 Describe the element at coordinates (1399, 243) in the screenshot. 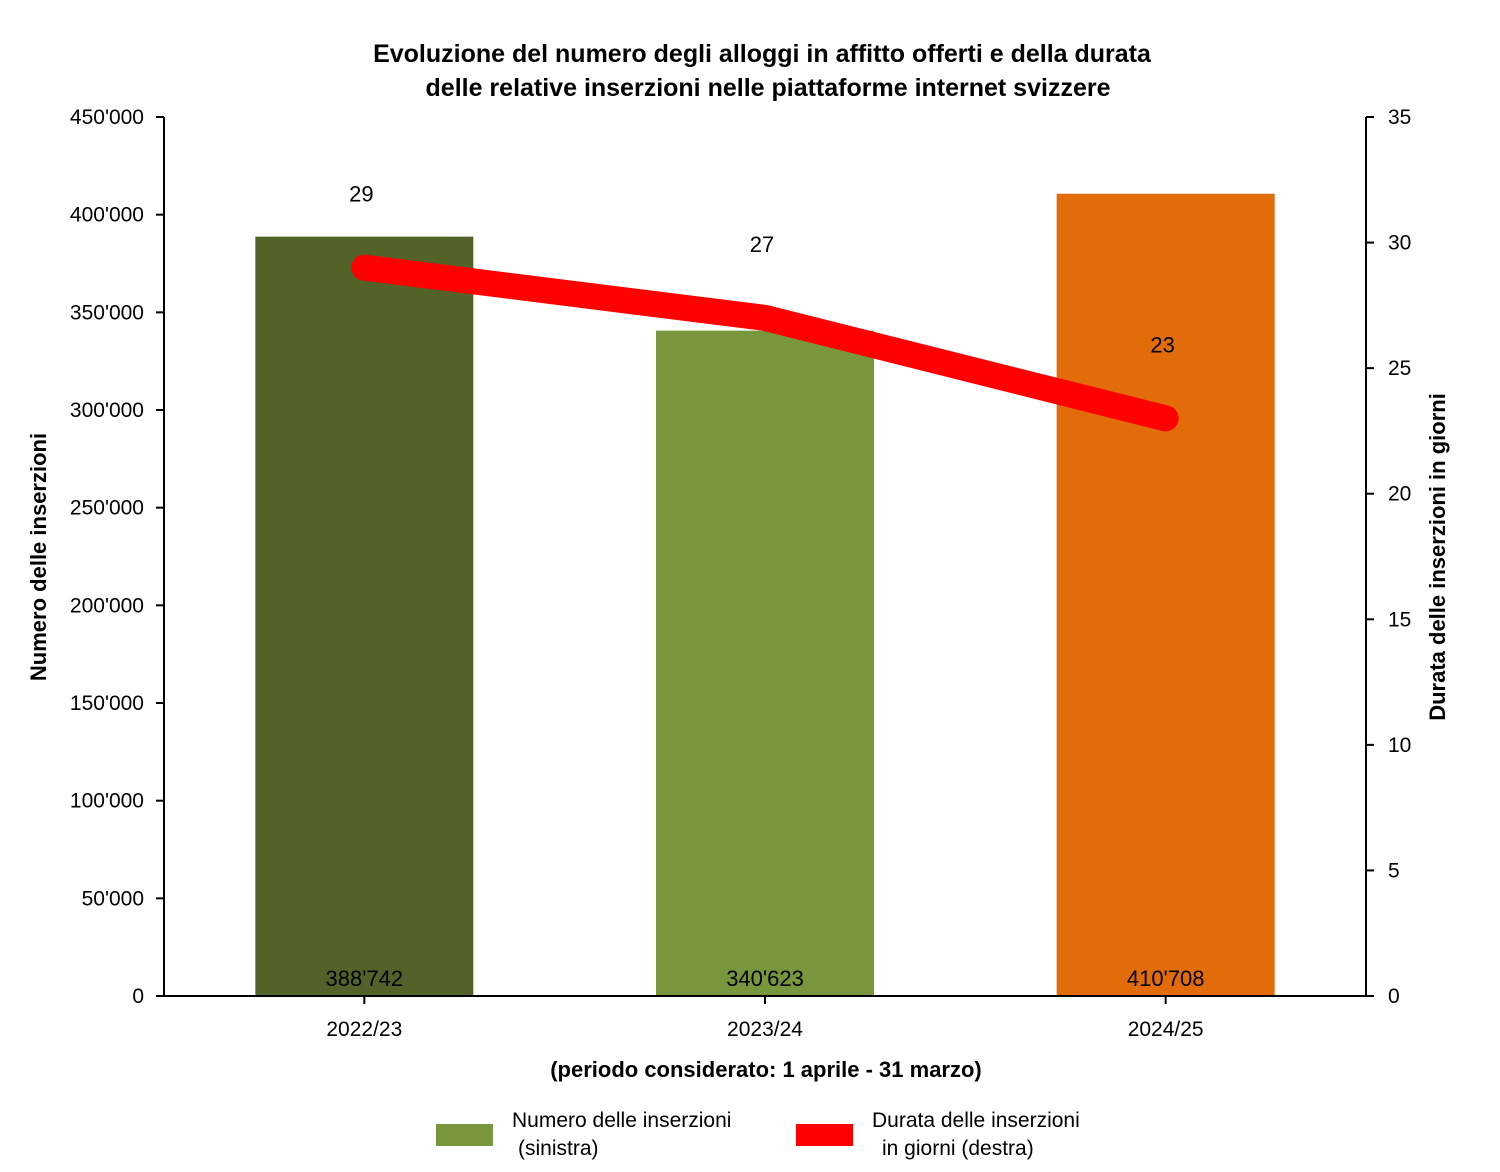

I see `y-right-tick-label: 30` at that location.